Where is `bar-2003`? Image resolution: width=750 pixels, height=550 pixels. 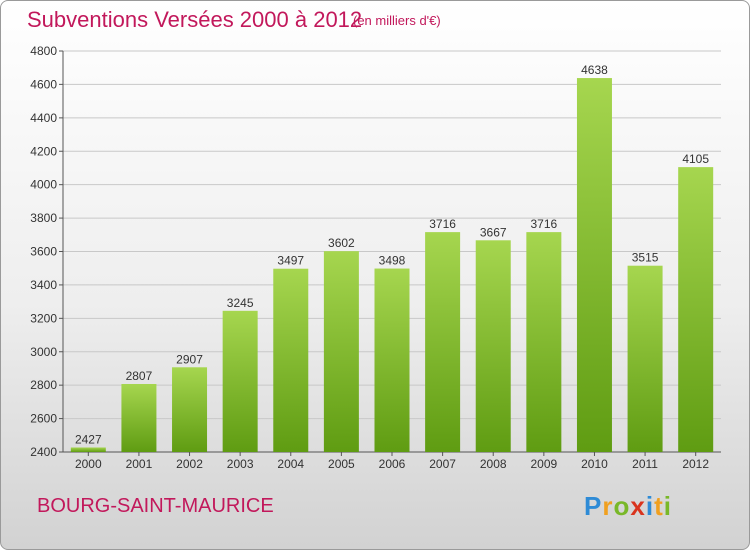
bar-2003 is located at coordinates (240, 381).